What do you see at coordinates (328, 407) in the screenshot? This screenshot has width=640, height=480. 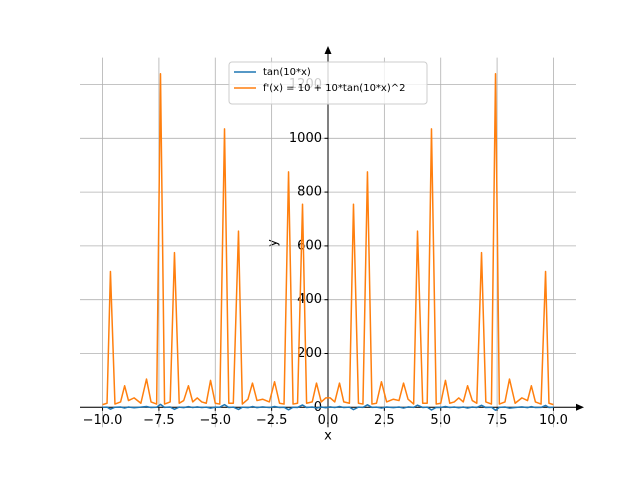 I see `series-line` at bounding box center [328, 407].